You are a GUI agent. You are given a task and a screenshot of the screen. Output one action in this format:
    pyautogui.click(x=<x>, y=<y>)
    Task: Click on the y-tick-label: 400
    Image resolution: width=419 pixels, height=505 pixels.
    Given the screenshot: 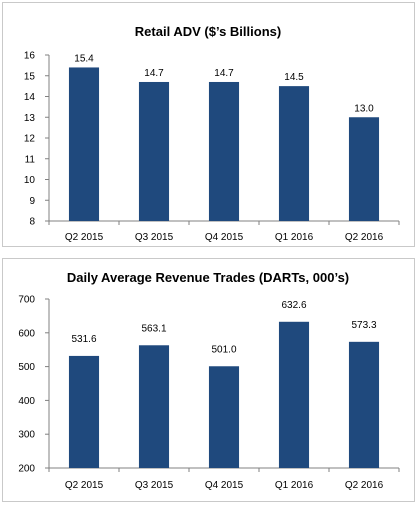 What is the action you would take?
    pyautogui.click(x=26, y=401)
    